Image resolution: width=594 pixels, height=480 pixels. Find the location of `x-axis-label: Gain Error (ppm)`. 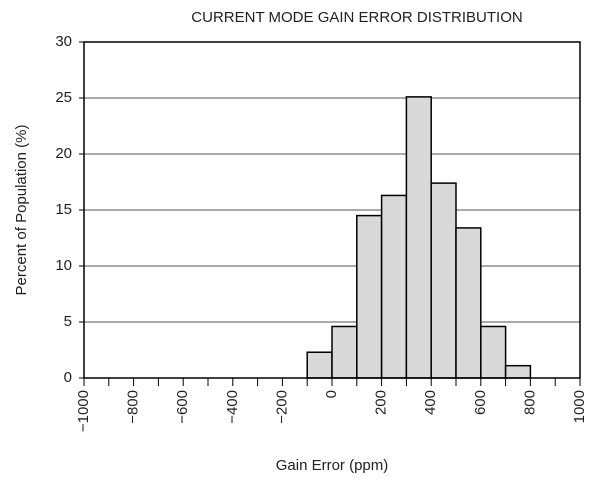

x-axis-label: Gain Error (ppm) is located at coordinates (332, 465).